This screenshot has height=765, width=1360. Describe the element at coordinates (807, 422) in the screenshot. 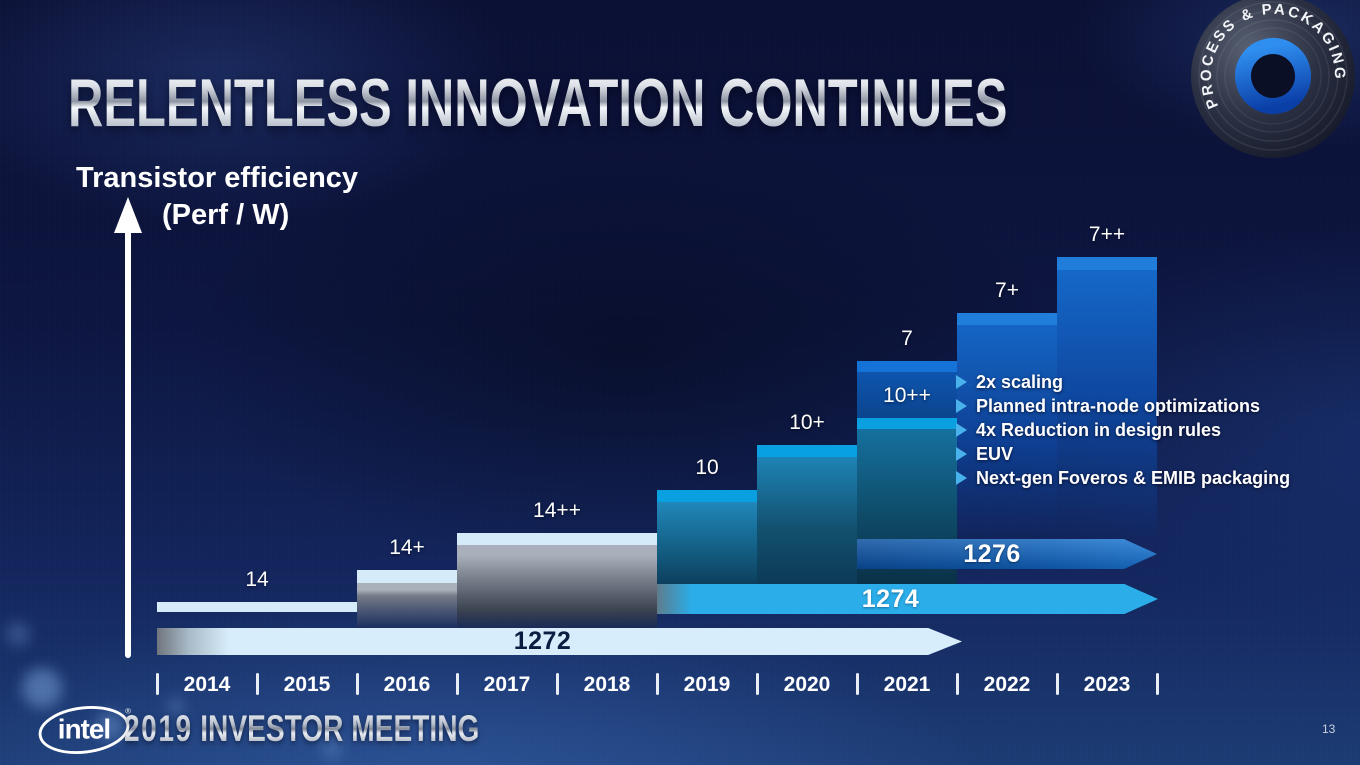

I see `node-label-10p: 10+` at that location.